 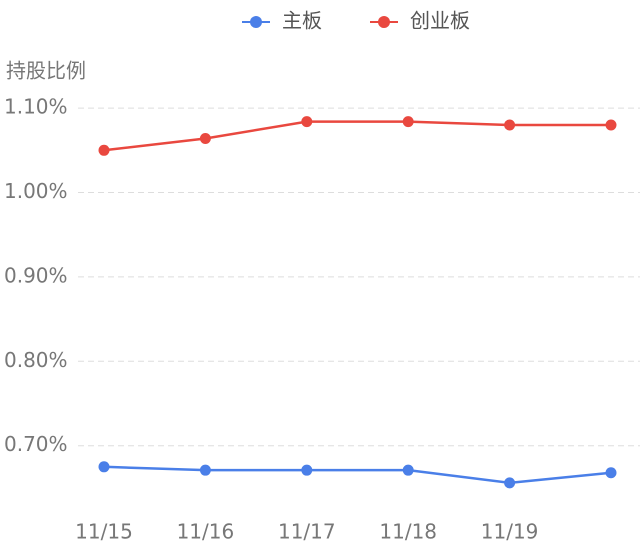 I want to click on legend-label: 主板, so click(x=302, y=21).